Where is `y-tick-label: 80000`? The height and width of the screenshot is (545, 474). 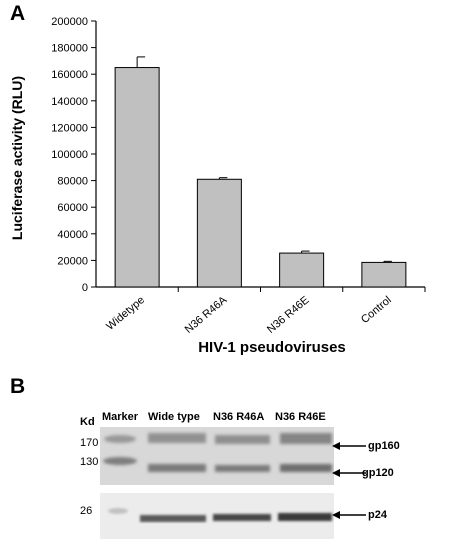
y-tick-label: 80000 is located at coordinates (72, 182).